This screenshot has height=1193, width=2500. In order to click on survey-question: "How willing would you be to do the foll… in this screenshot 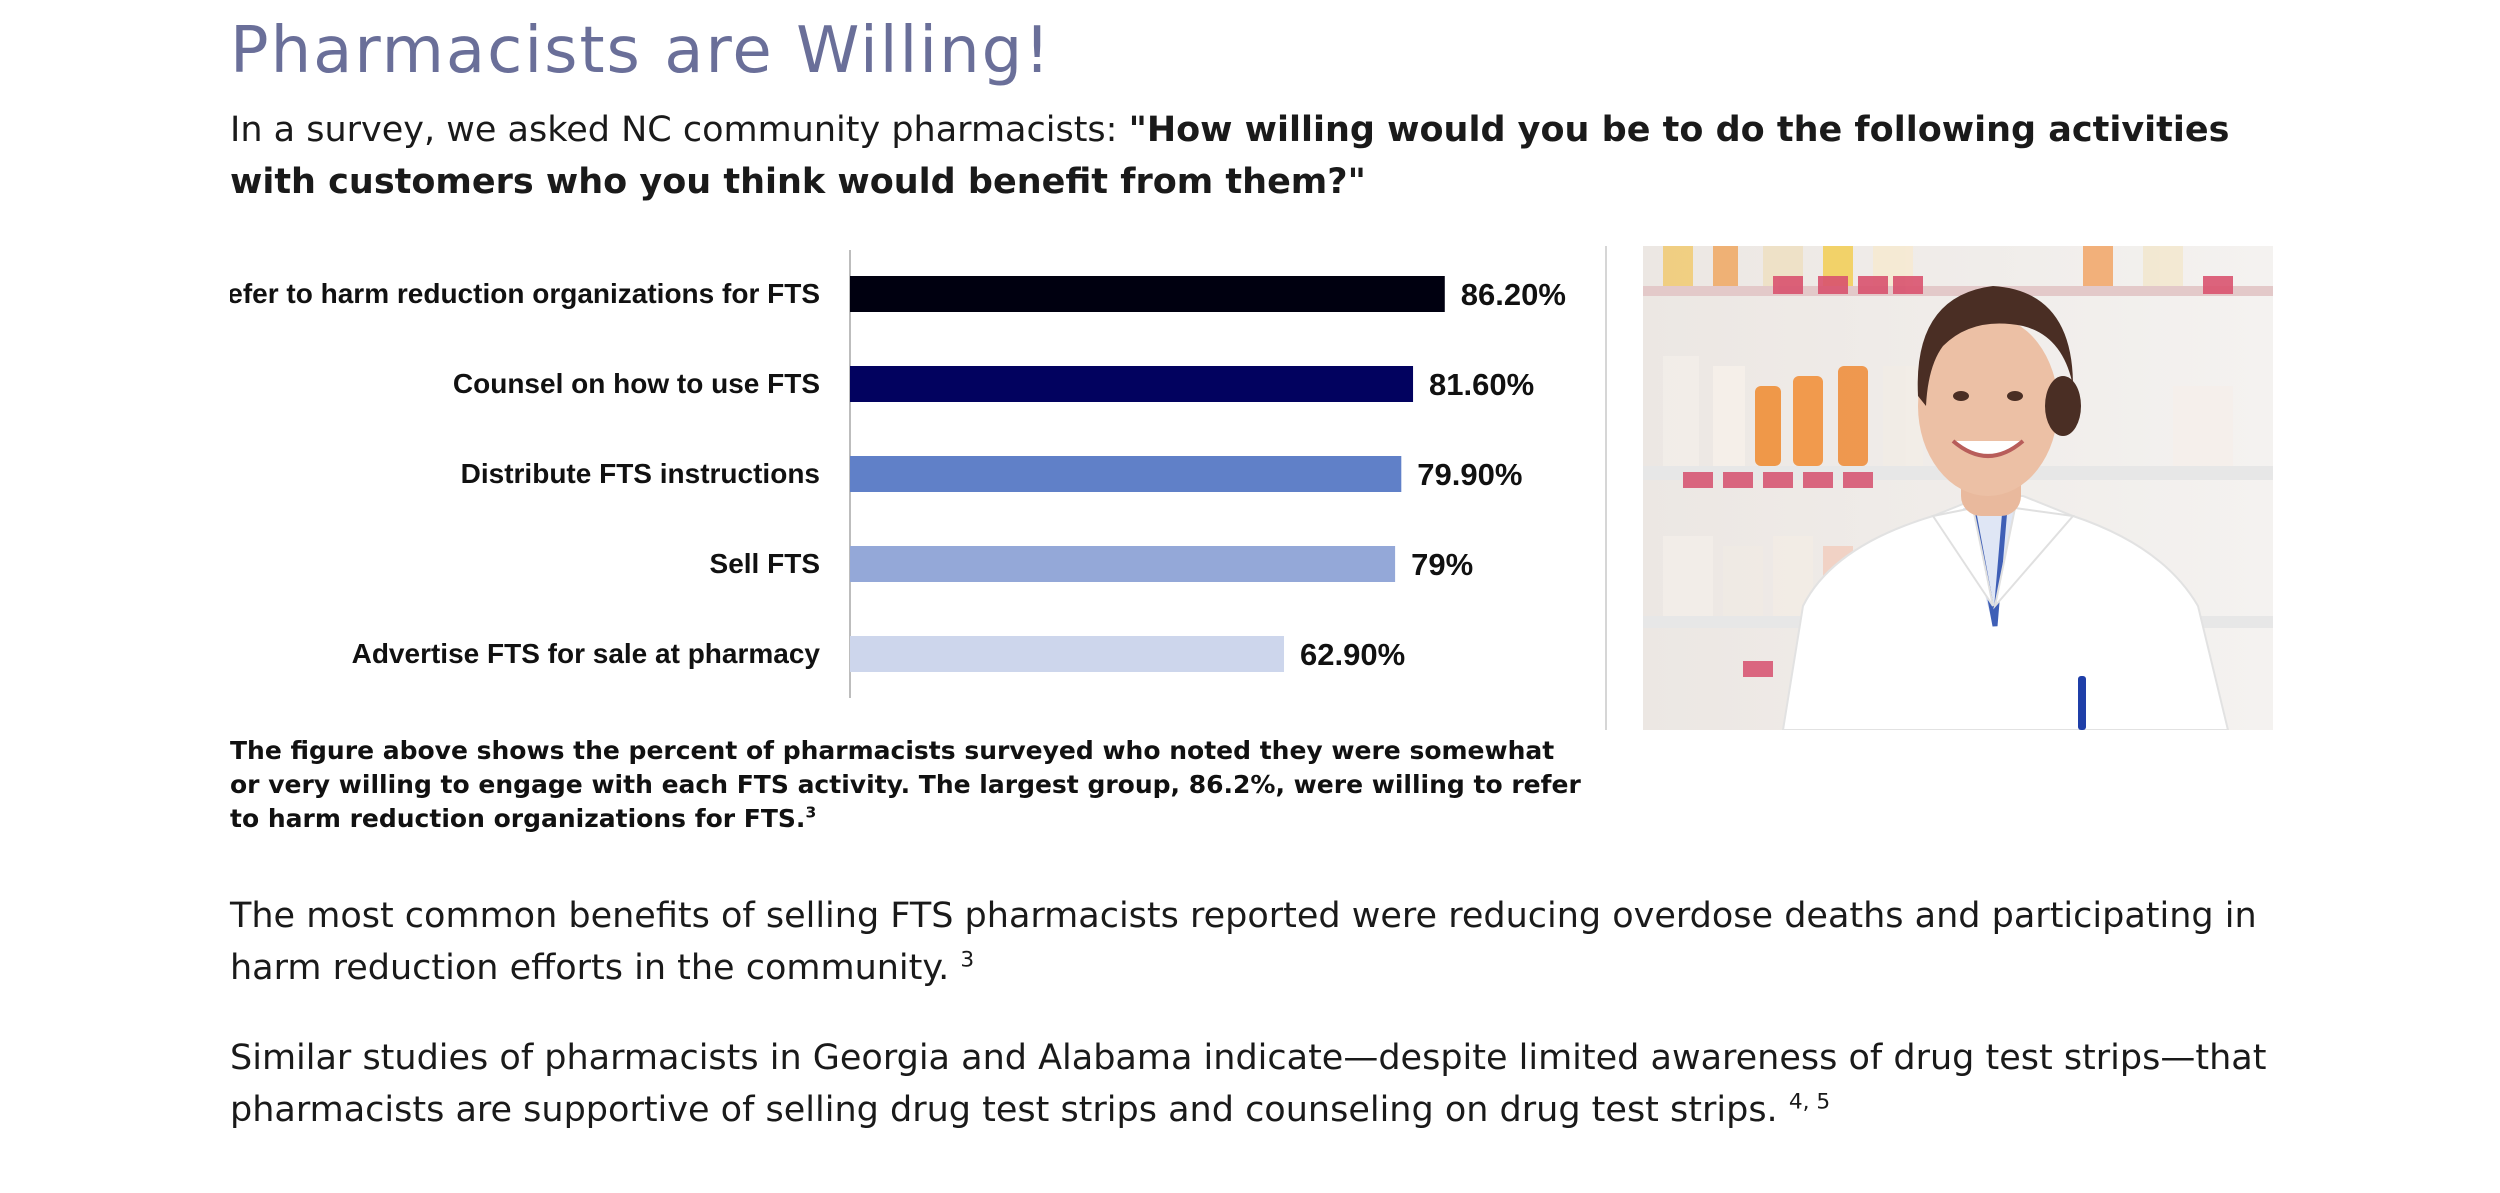, I will do `click(1230, 156)`.